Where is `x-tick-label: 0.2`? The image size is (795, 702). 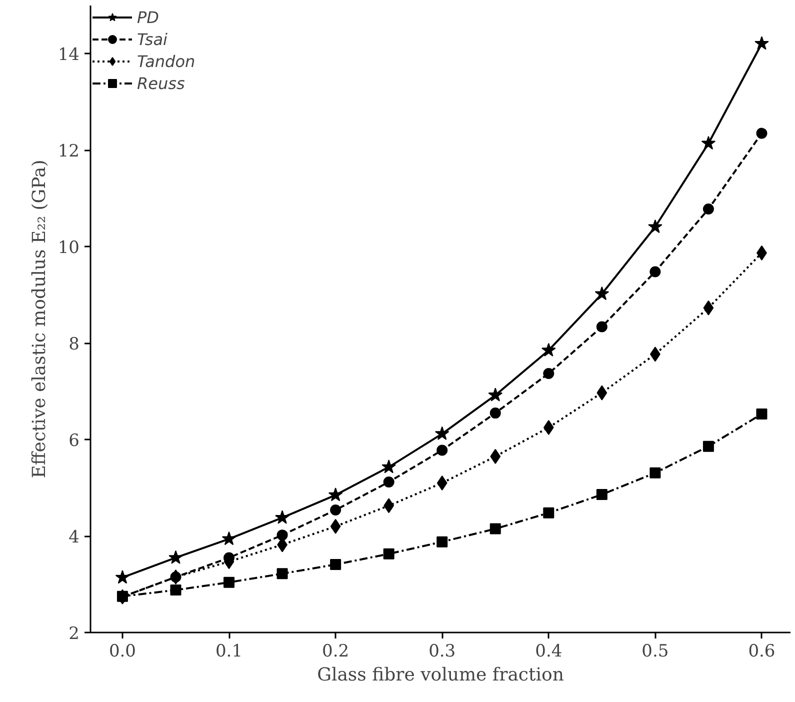 x-tick-label: 0.2 is located at coordinates (336, 652).